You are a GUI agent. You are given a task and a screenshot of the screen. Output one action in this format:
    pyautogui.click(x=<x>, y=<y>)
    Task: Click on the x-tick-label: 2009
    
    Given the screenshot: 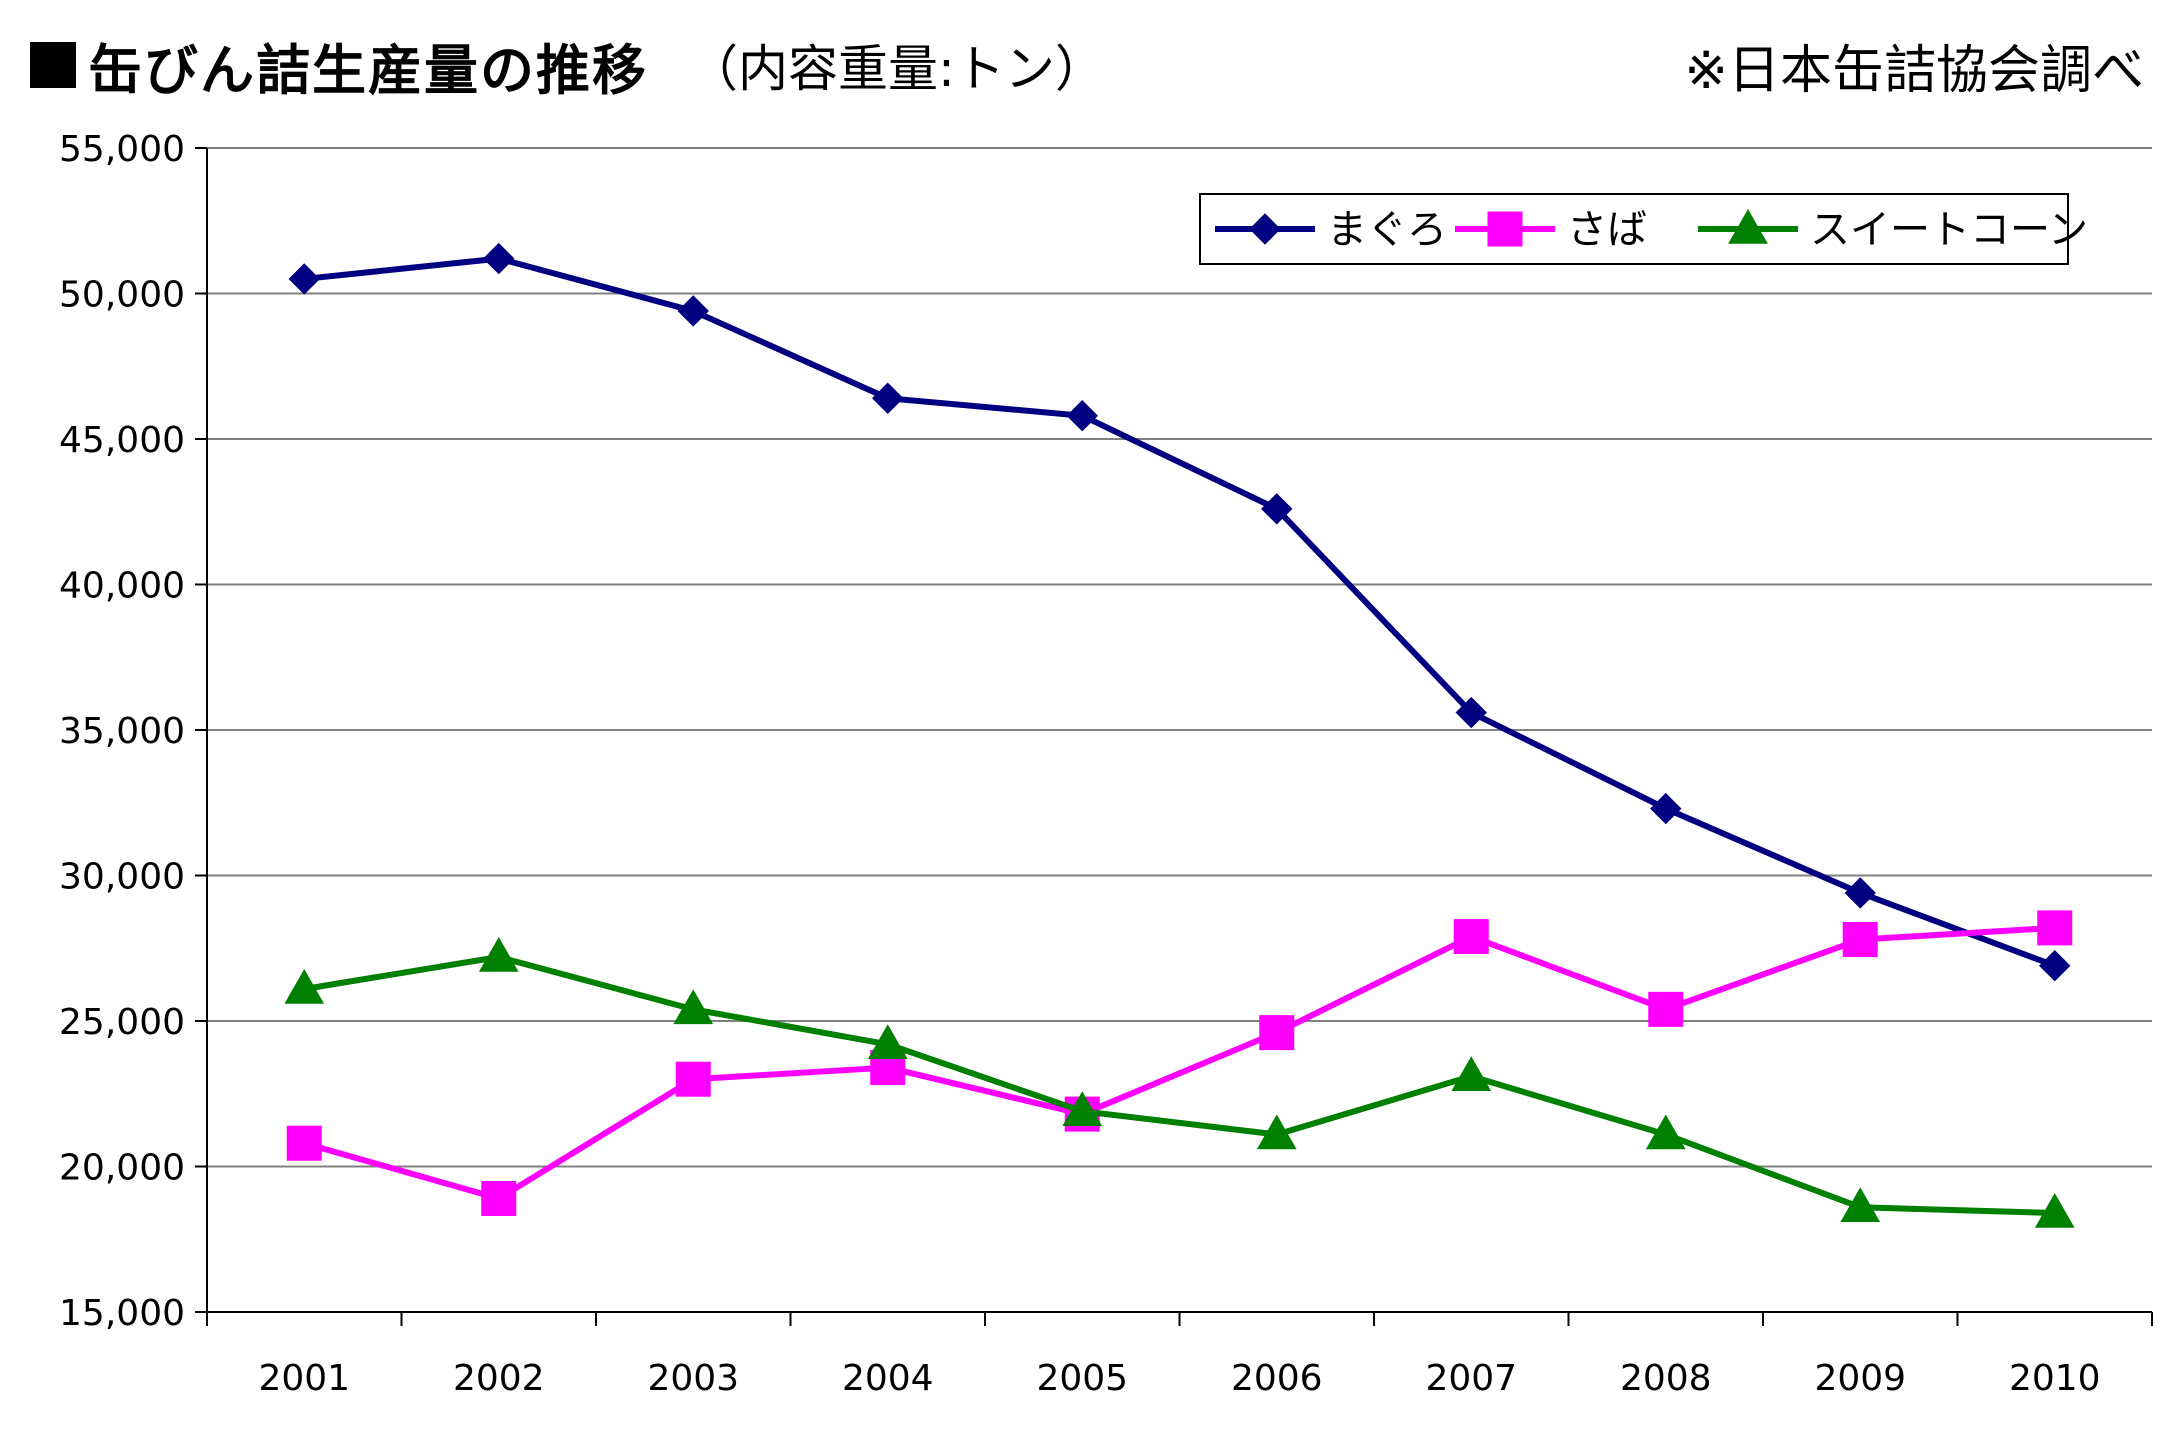 What is the action you would take?
    pyautogui.click(x=1860, y=1378)
    